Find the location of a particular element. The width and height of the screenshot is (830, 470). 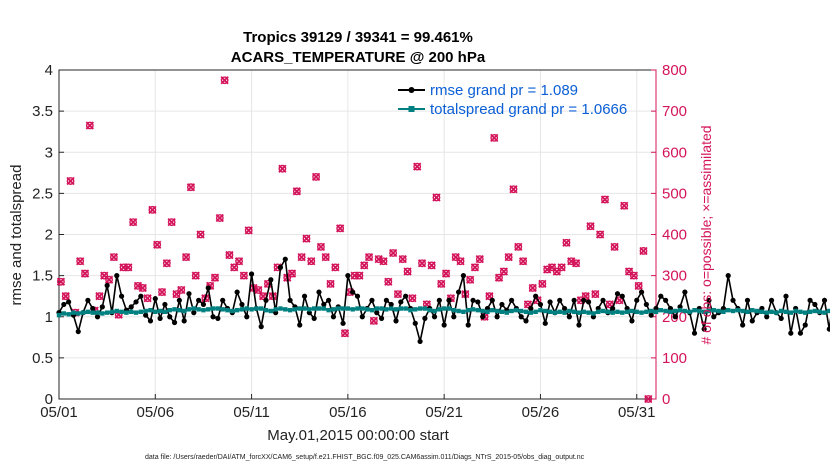

legend-rmse-label: rmse grand pr = 1.089 is located at coordinates (504, 90).